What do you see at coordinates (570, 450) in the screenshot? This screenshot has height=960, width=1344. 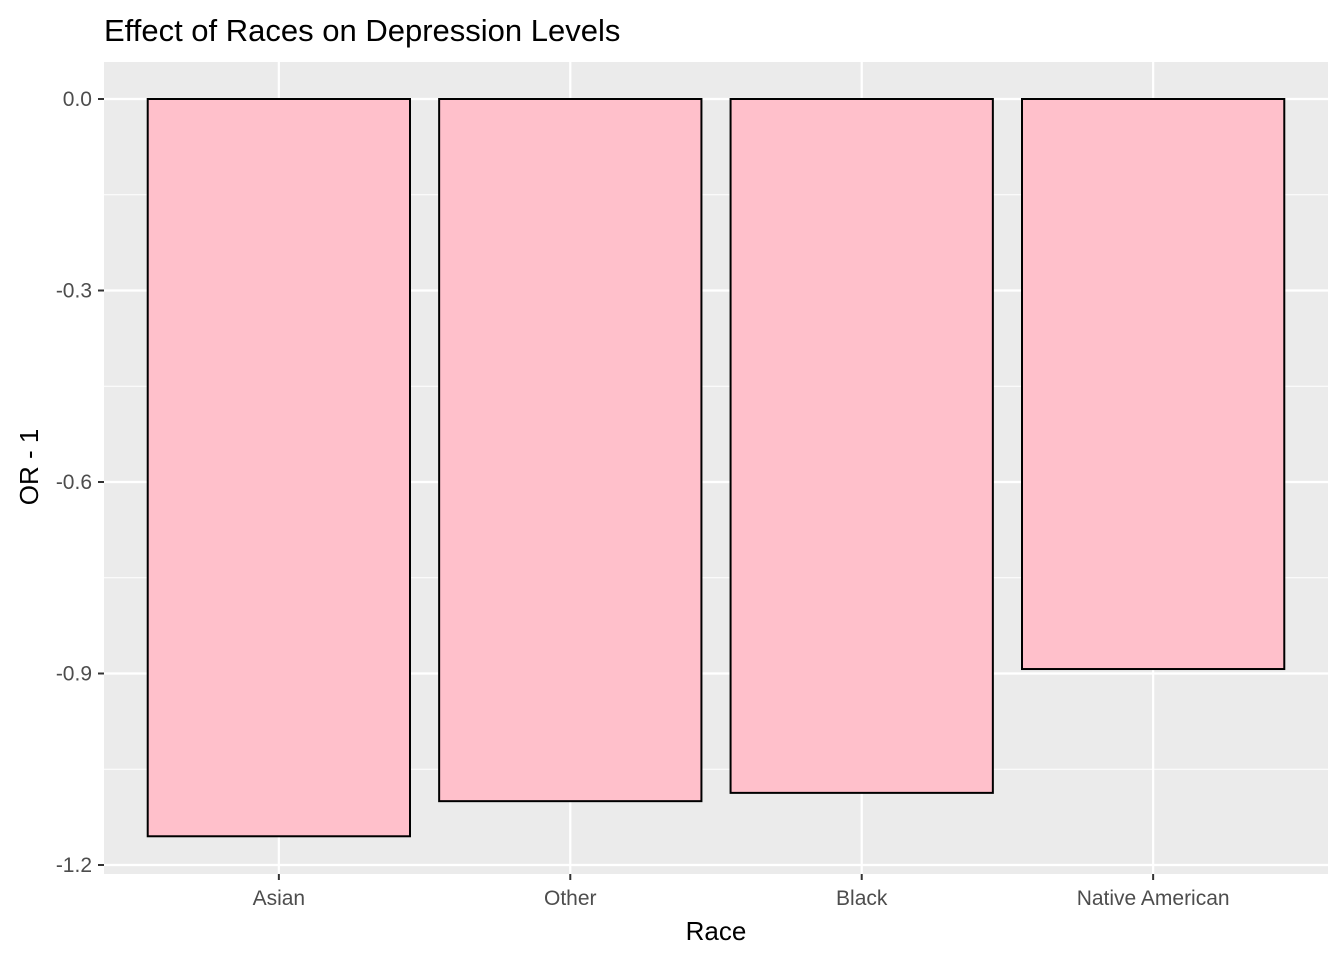 I see `bar-other` at bounding box center [570, 450].